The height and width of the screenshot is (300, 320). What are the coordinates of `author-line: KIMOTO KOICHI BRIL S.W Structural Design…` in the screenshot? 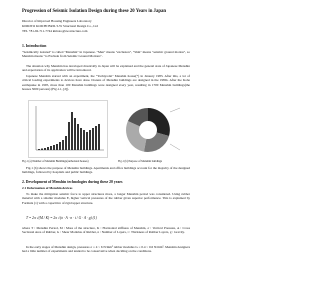 It's located at (60, 26).